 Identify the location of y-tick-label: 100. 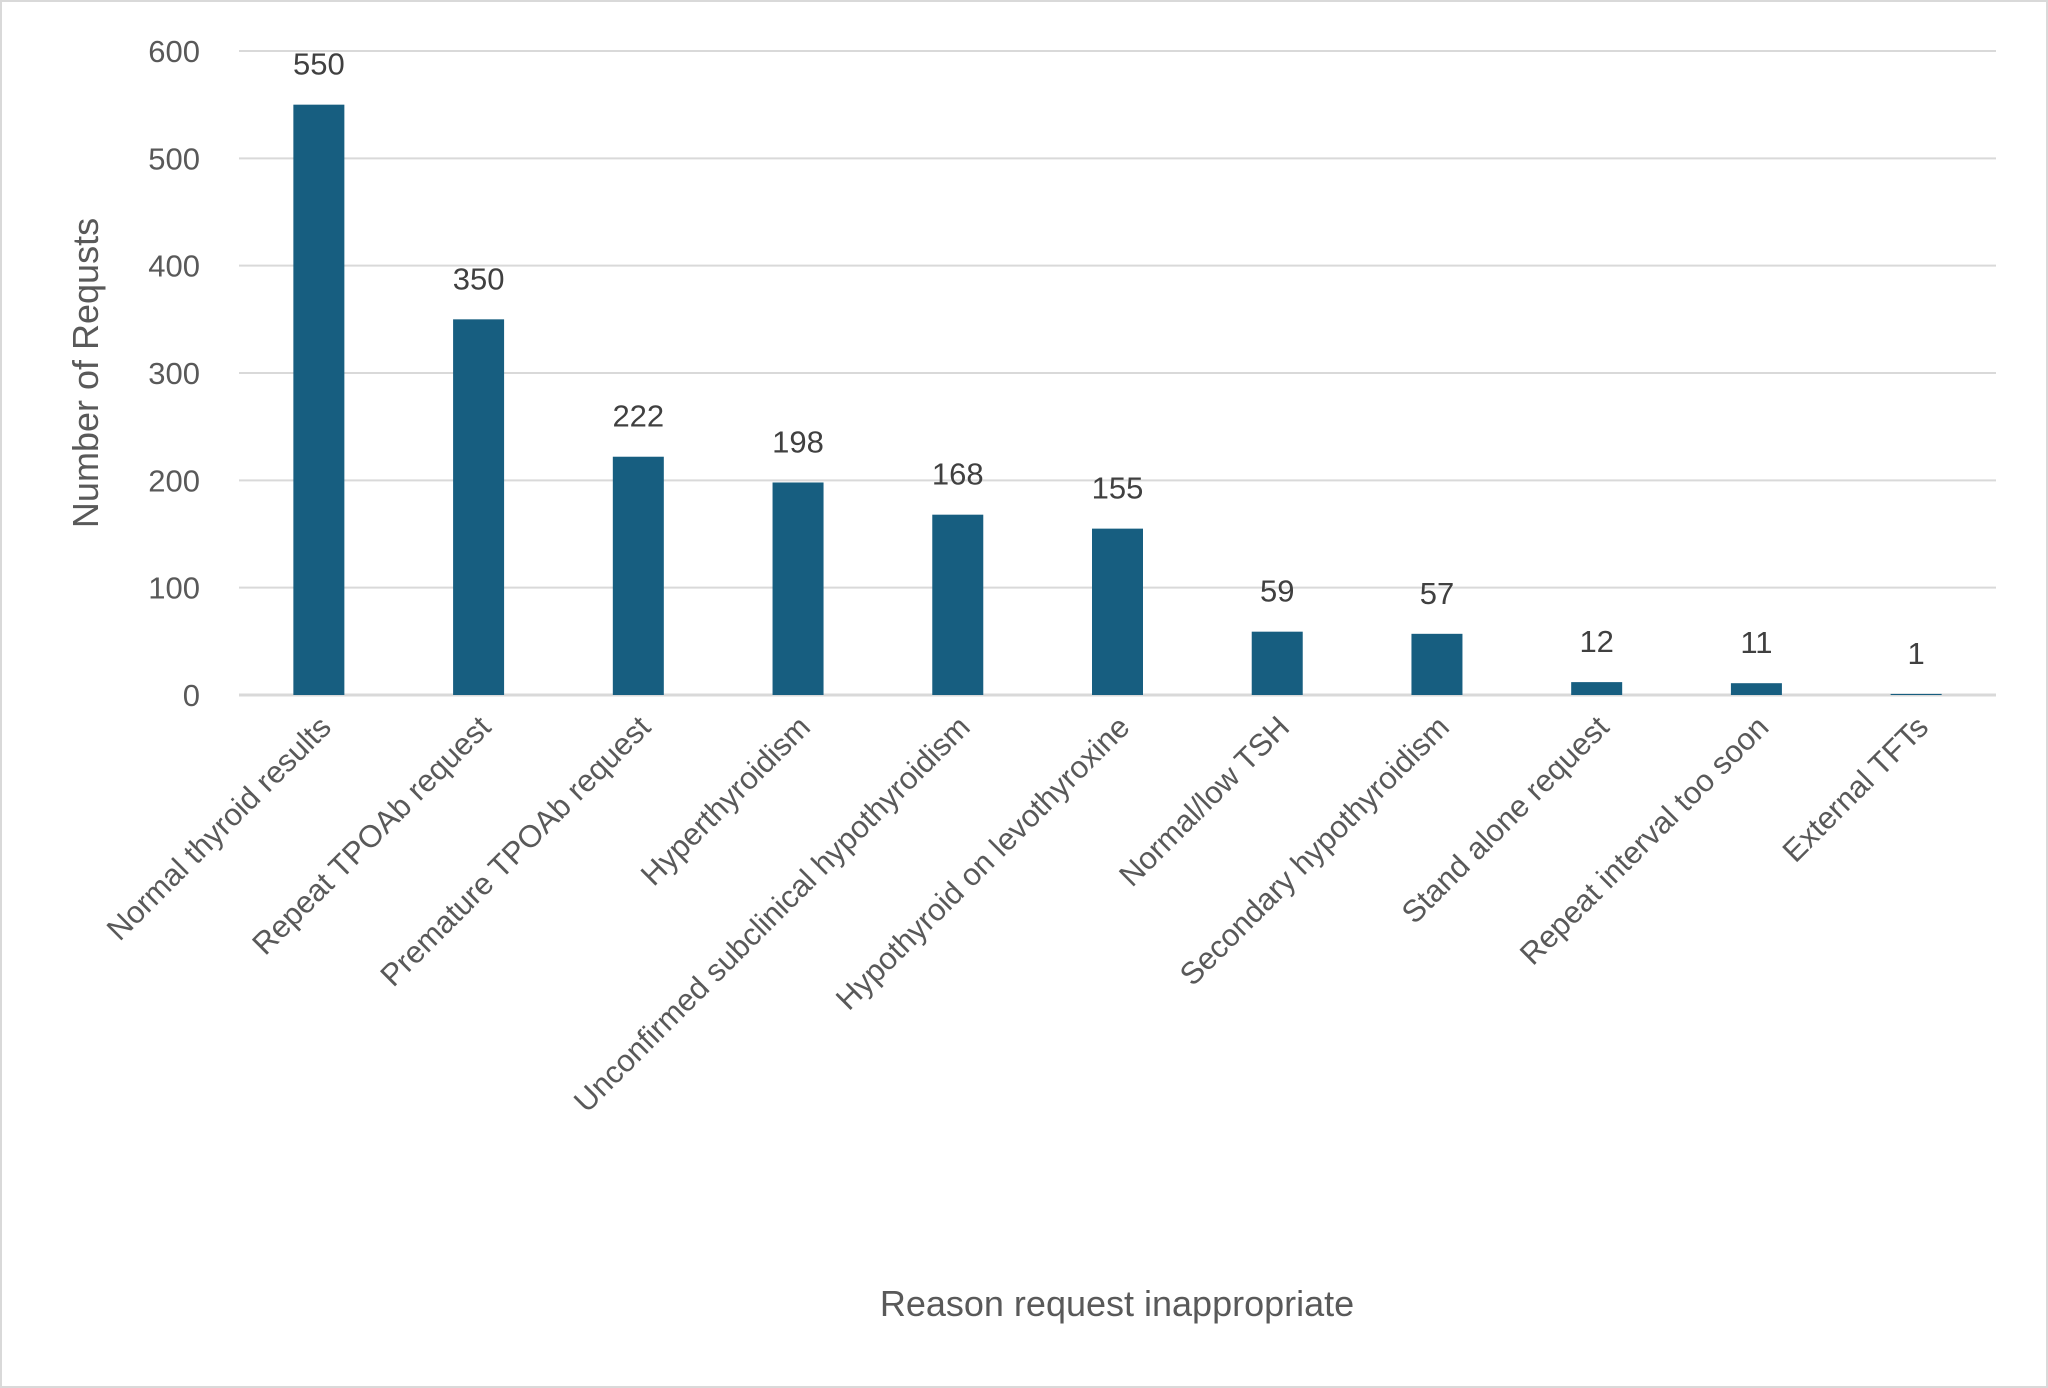
(174, 588).